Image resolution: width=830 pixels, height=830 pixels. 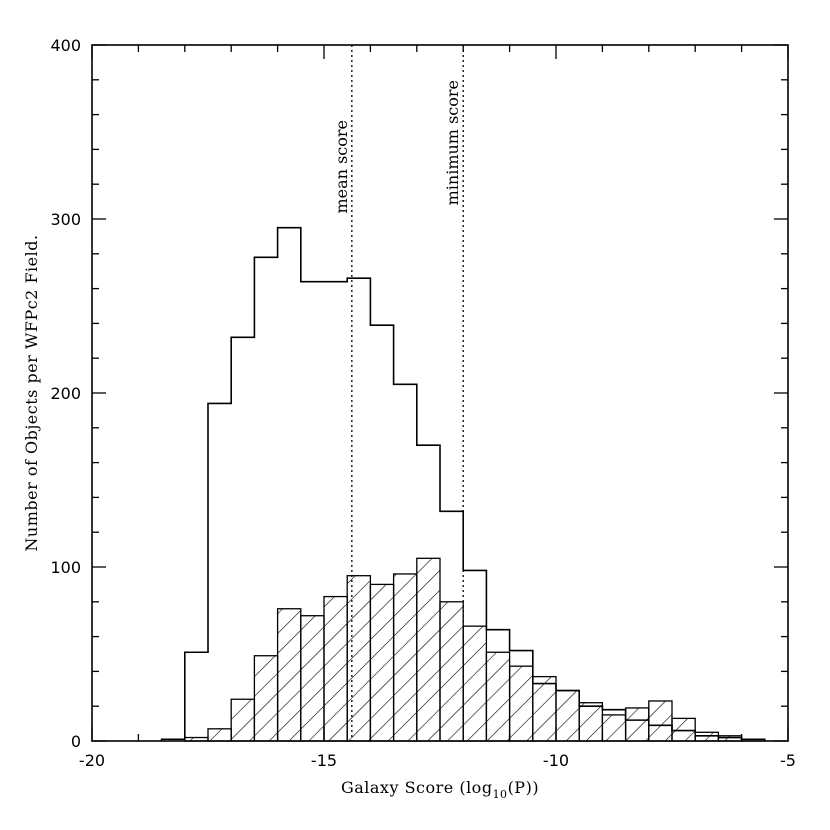 I want to click on y-tick-label: 300, so click(x=65, y=219).